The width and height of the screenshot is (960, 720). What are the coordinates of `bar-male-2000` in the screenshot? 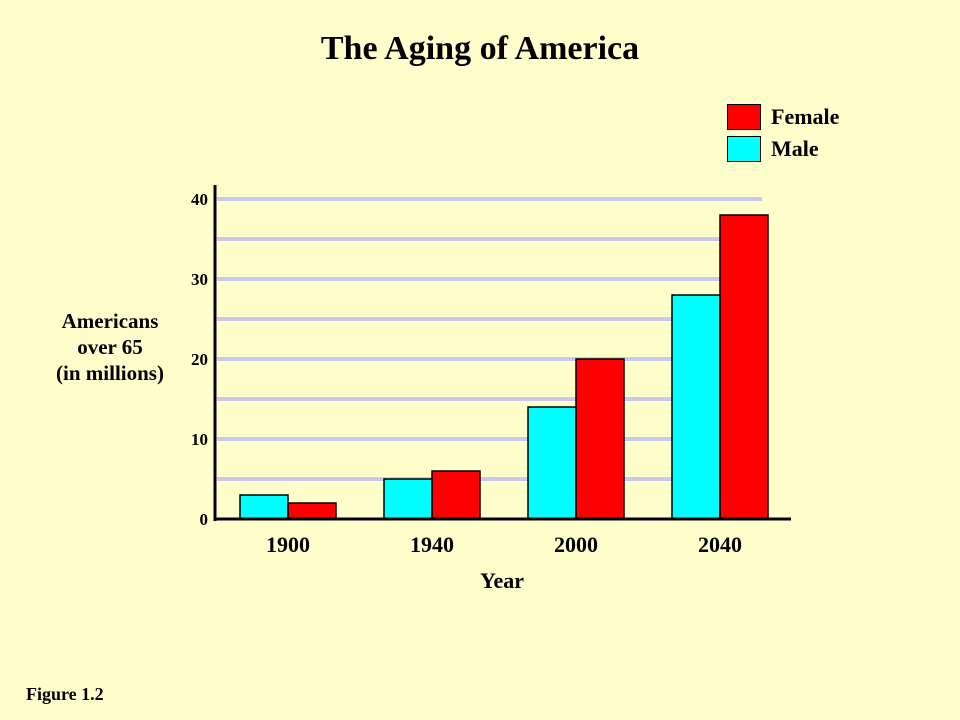 It's located at (552, 463).